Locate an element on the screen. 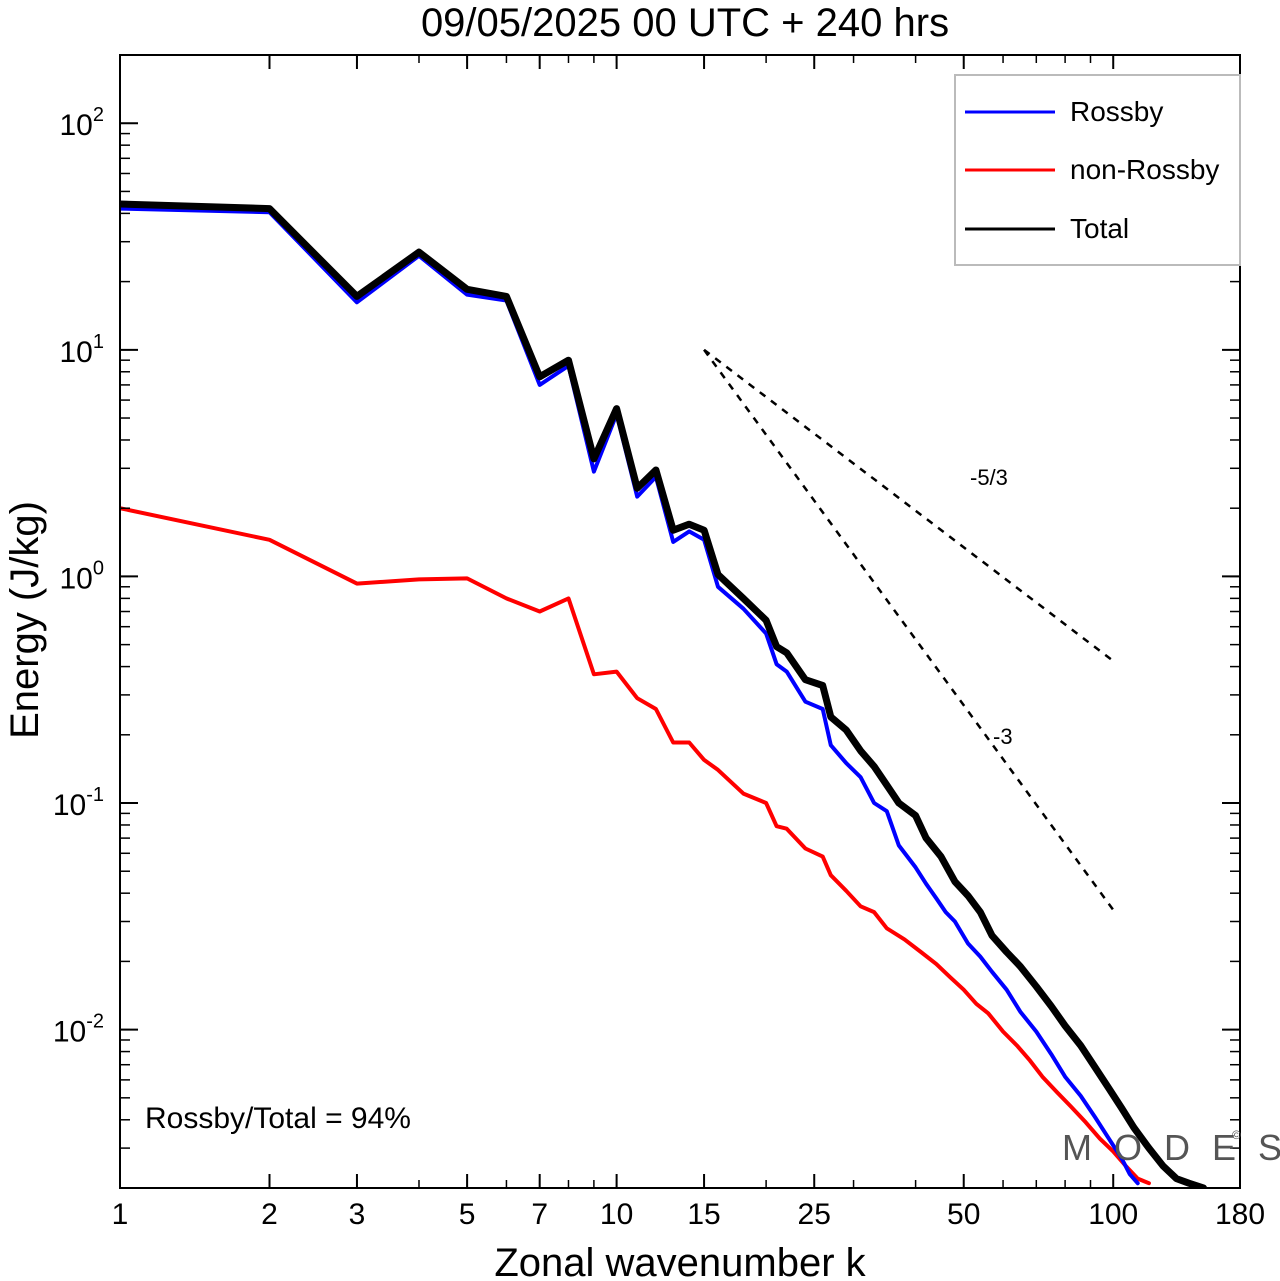  y-tick-label: 10¹ is located at coordinates (82, 350).